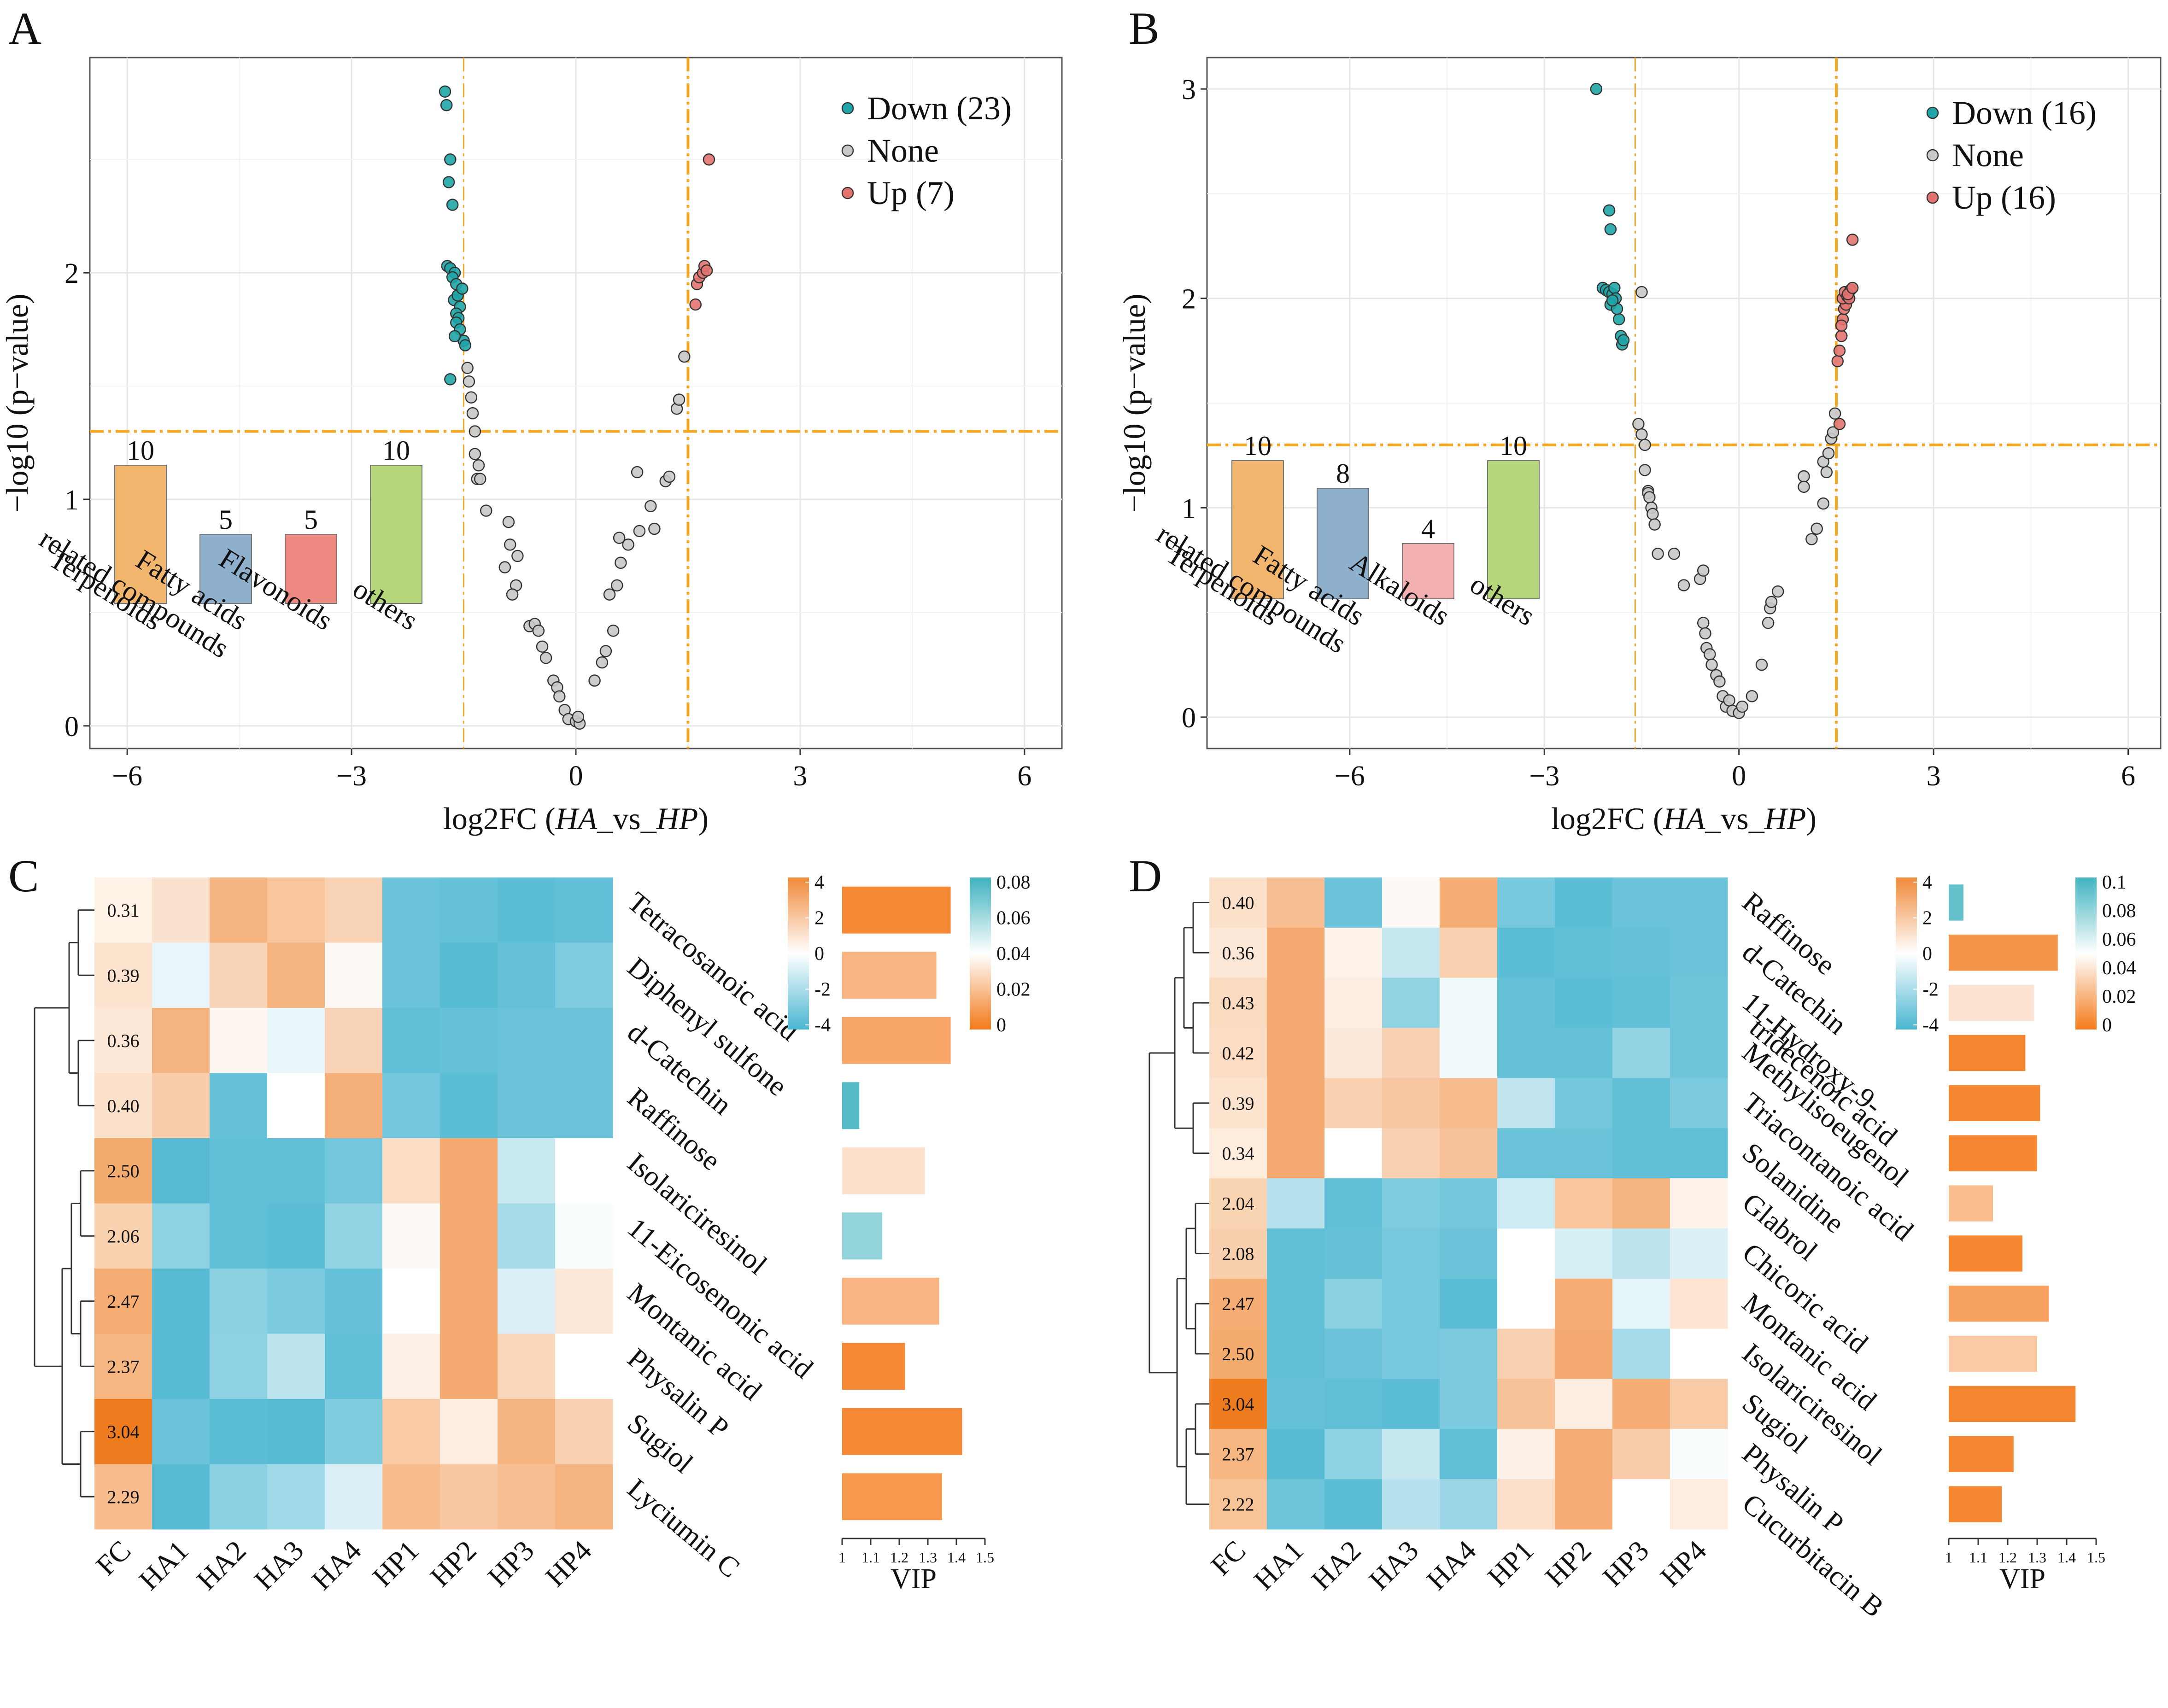 This screenshot has width=2168, height=1708. Describe the element at coordinates (2024, 112) in the screenshot. I see `legend-label: Down (16)` at that location.